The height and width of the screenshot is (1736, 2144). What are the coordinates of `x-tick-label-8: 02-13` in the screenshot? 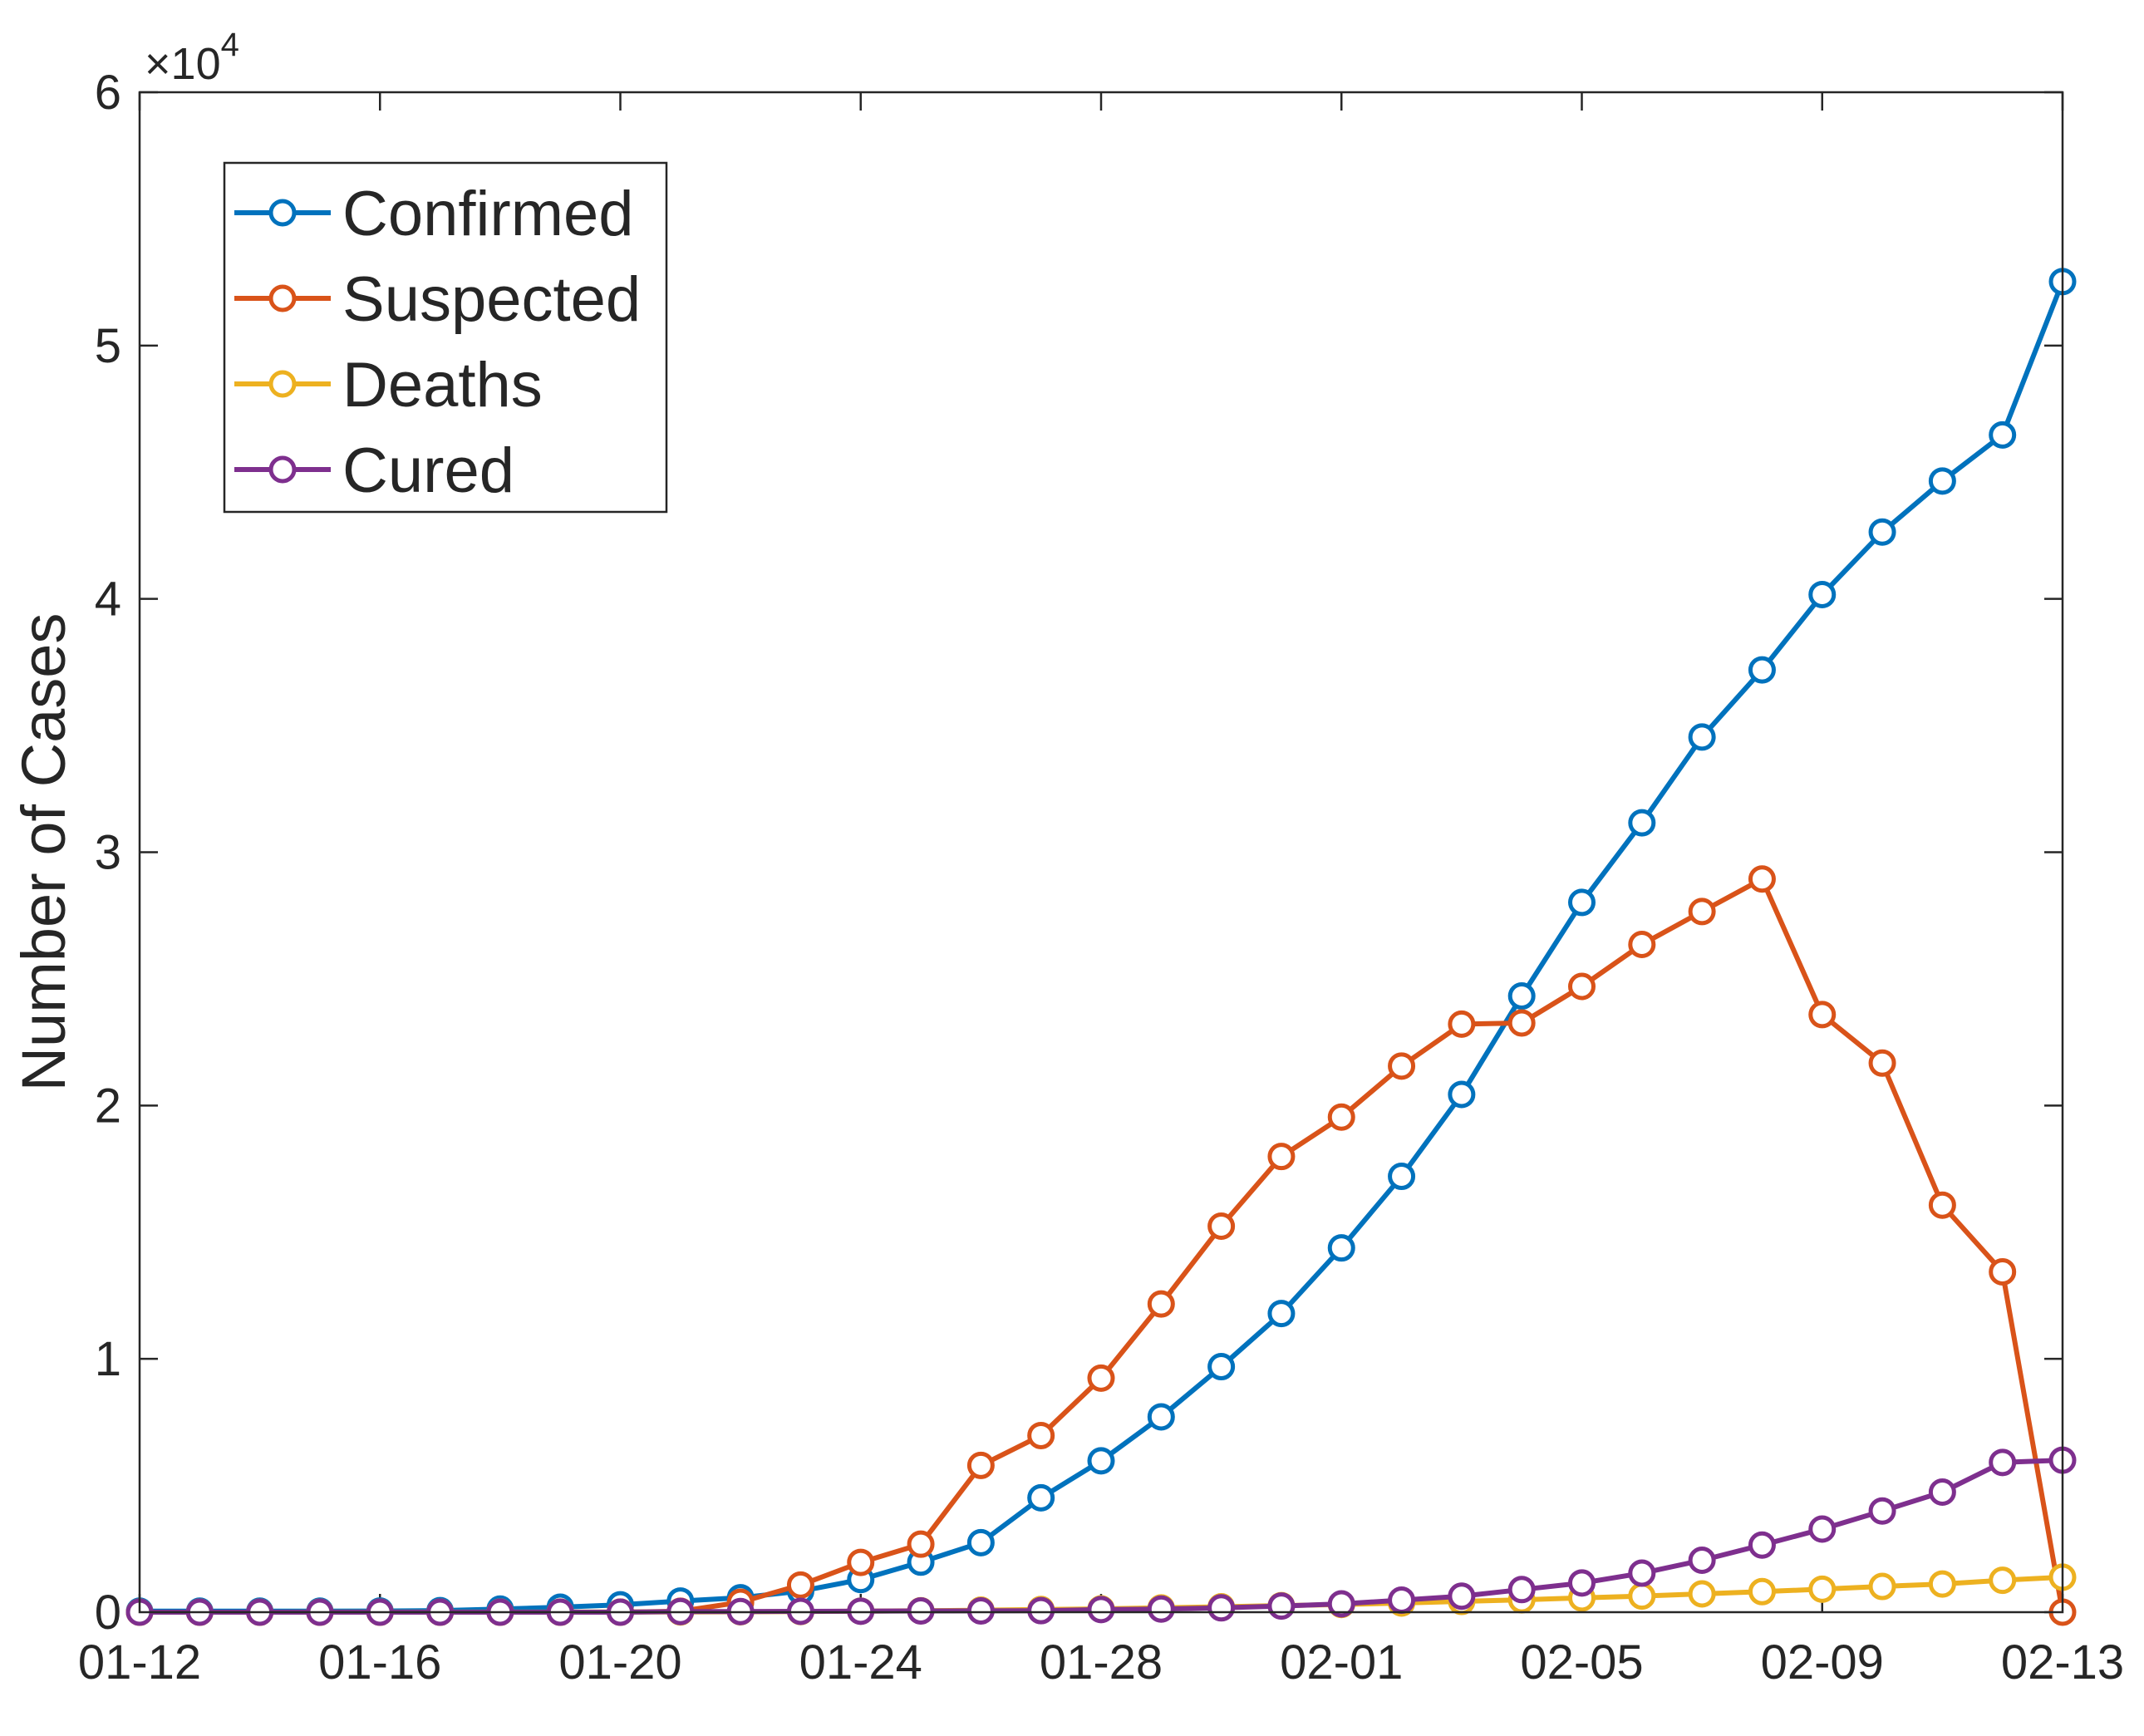 It's located at (2062, 1662).